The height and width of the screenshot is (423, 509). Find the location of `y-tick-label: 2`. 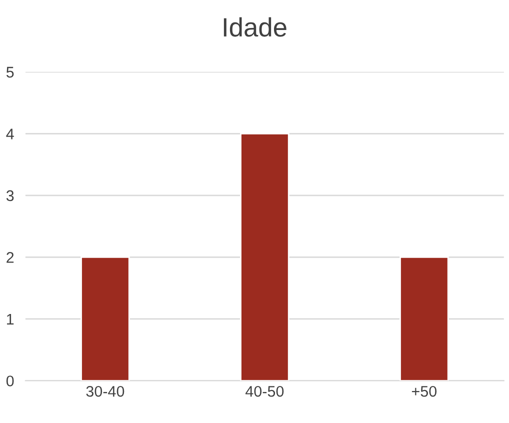

y-tick-label: 2 is located at coordinates (10, 257).